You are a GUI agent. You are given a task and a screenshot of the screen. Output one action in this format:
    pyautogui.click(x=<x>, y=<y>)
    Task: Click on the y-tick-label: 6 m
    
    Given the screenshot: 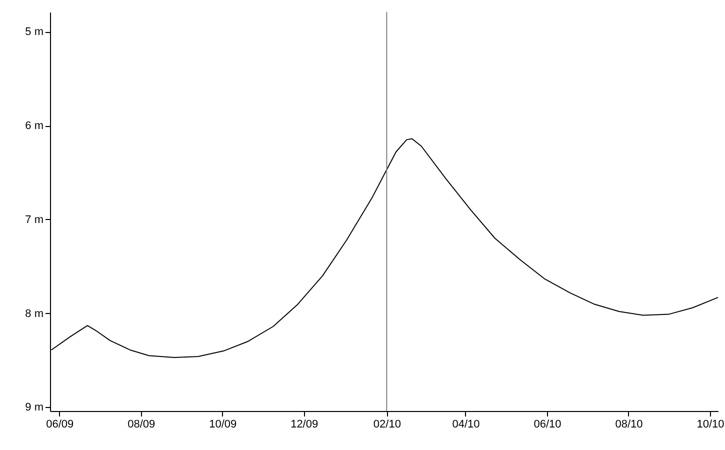 What is the action you would take?
    pyautogui.click(x=34, y=126)
    